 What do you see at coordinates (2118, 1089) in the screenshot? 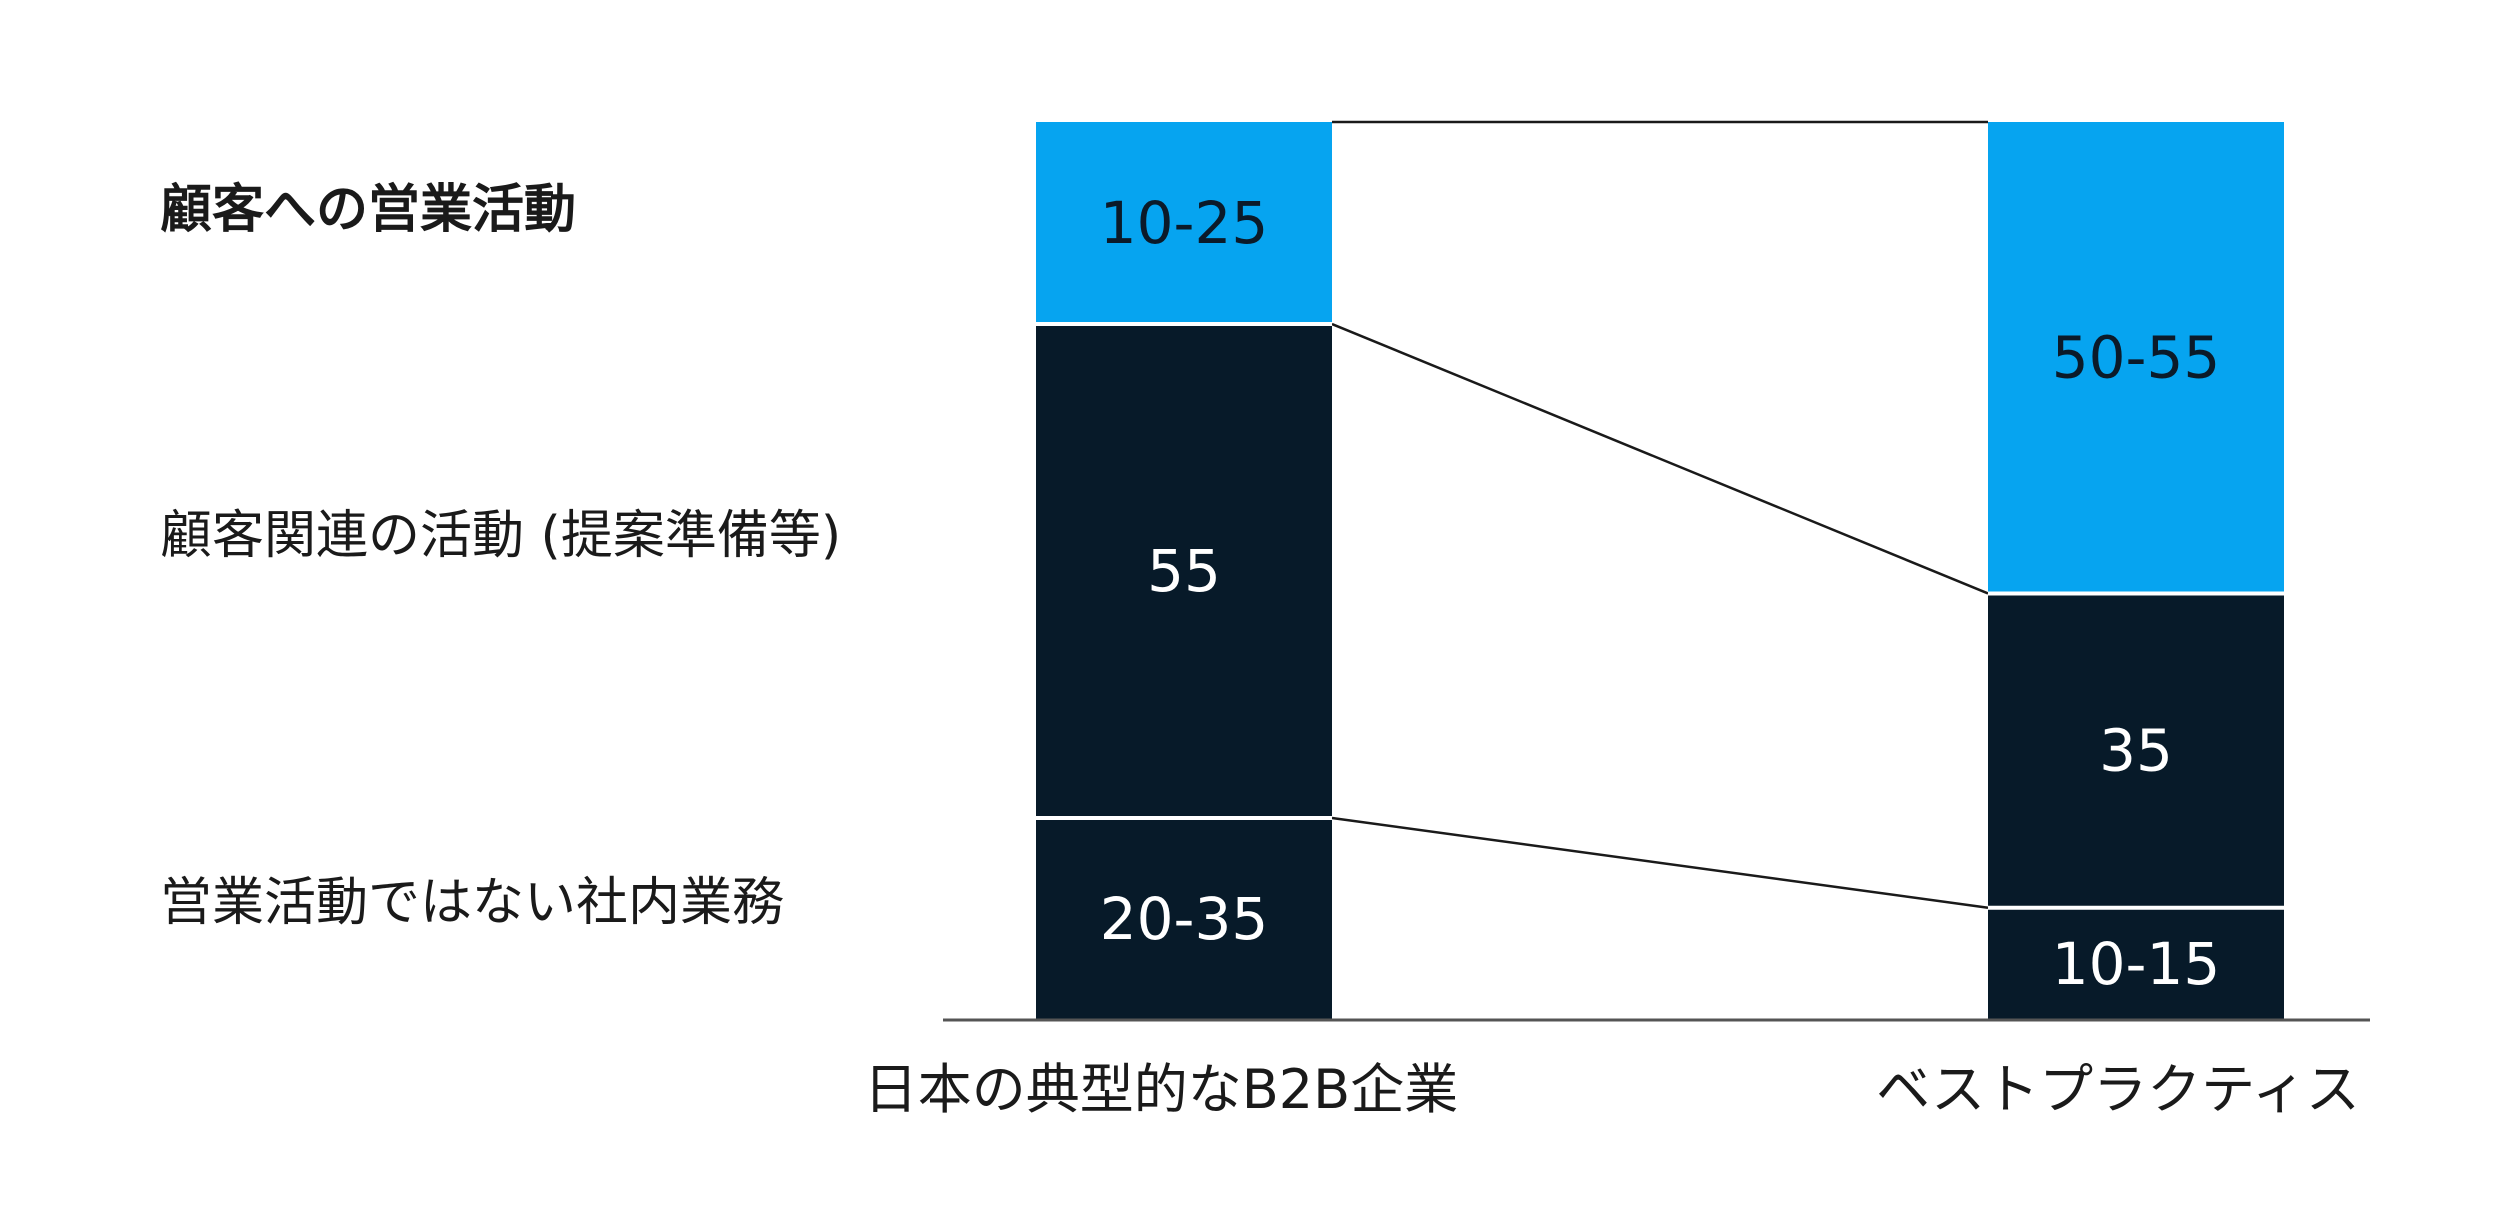
I see `category-label-best-practice: ベストプラクティス` at bounding box center [2118, 1089].